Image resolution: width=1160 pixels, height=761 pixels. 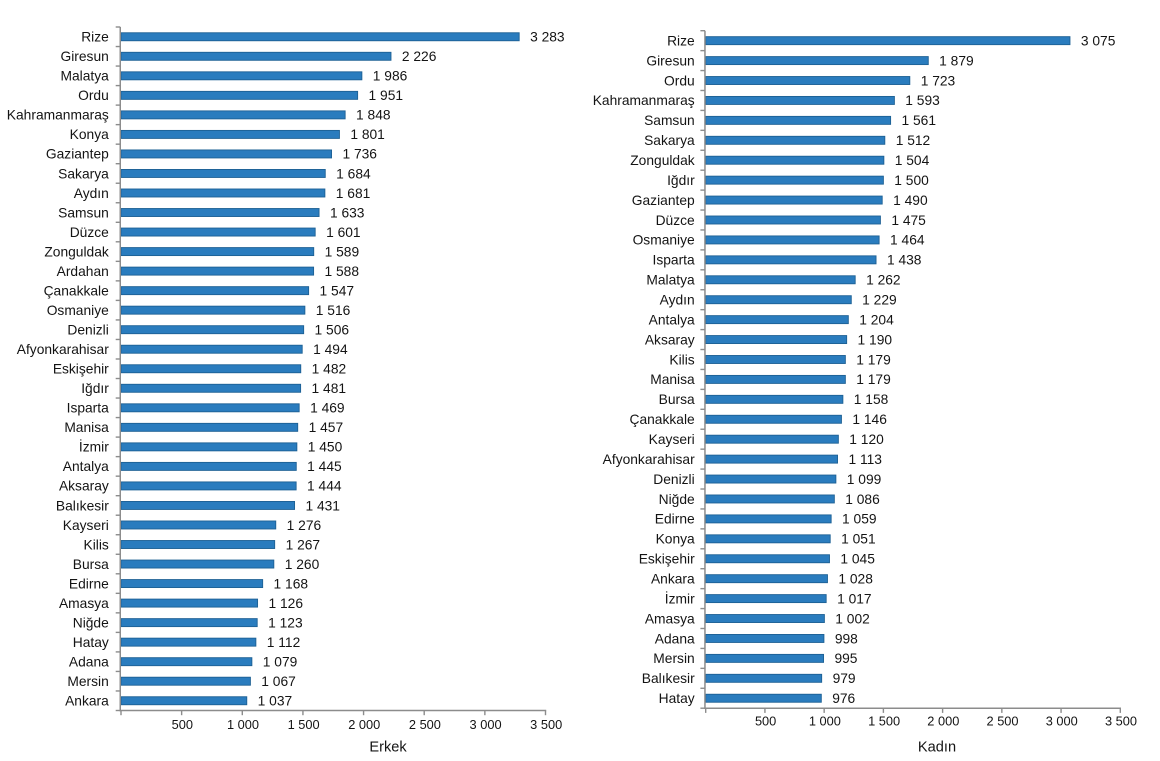 What do you see at coordinates (854, 598) in the screenshot?
I see `svg-text: 1 017` at bounding box center [854, 598].